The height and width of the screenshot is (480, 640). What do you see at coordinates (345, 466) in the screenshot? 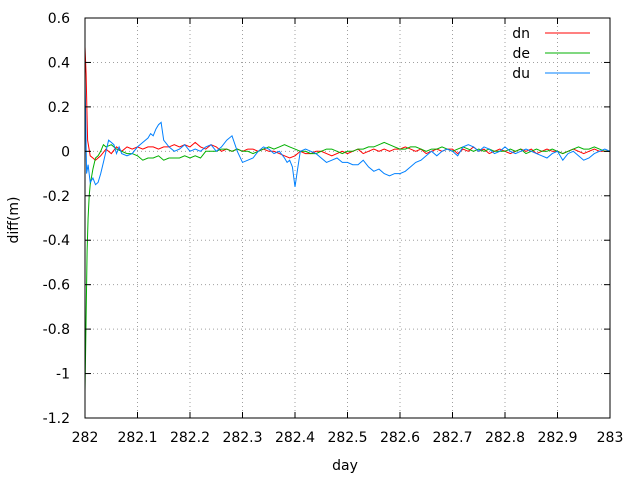
I see `x-axis-label: day` at bounding box center [345, 466].